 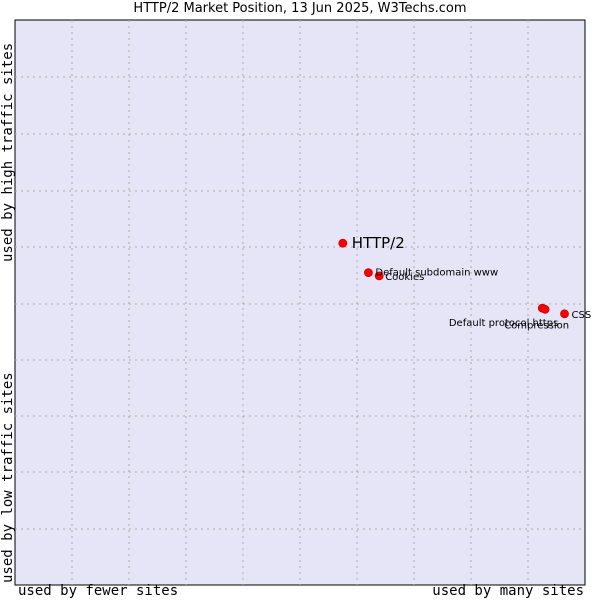 I want to click on point-label-compression: Compression, so click(x=536, y=325).